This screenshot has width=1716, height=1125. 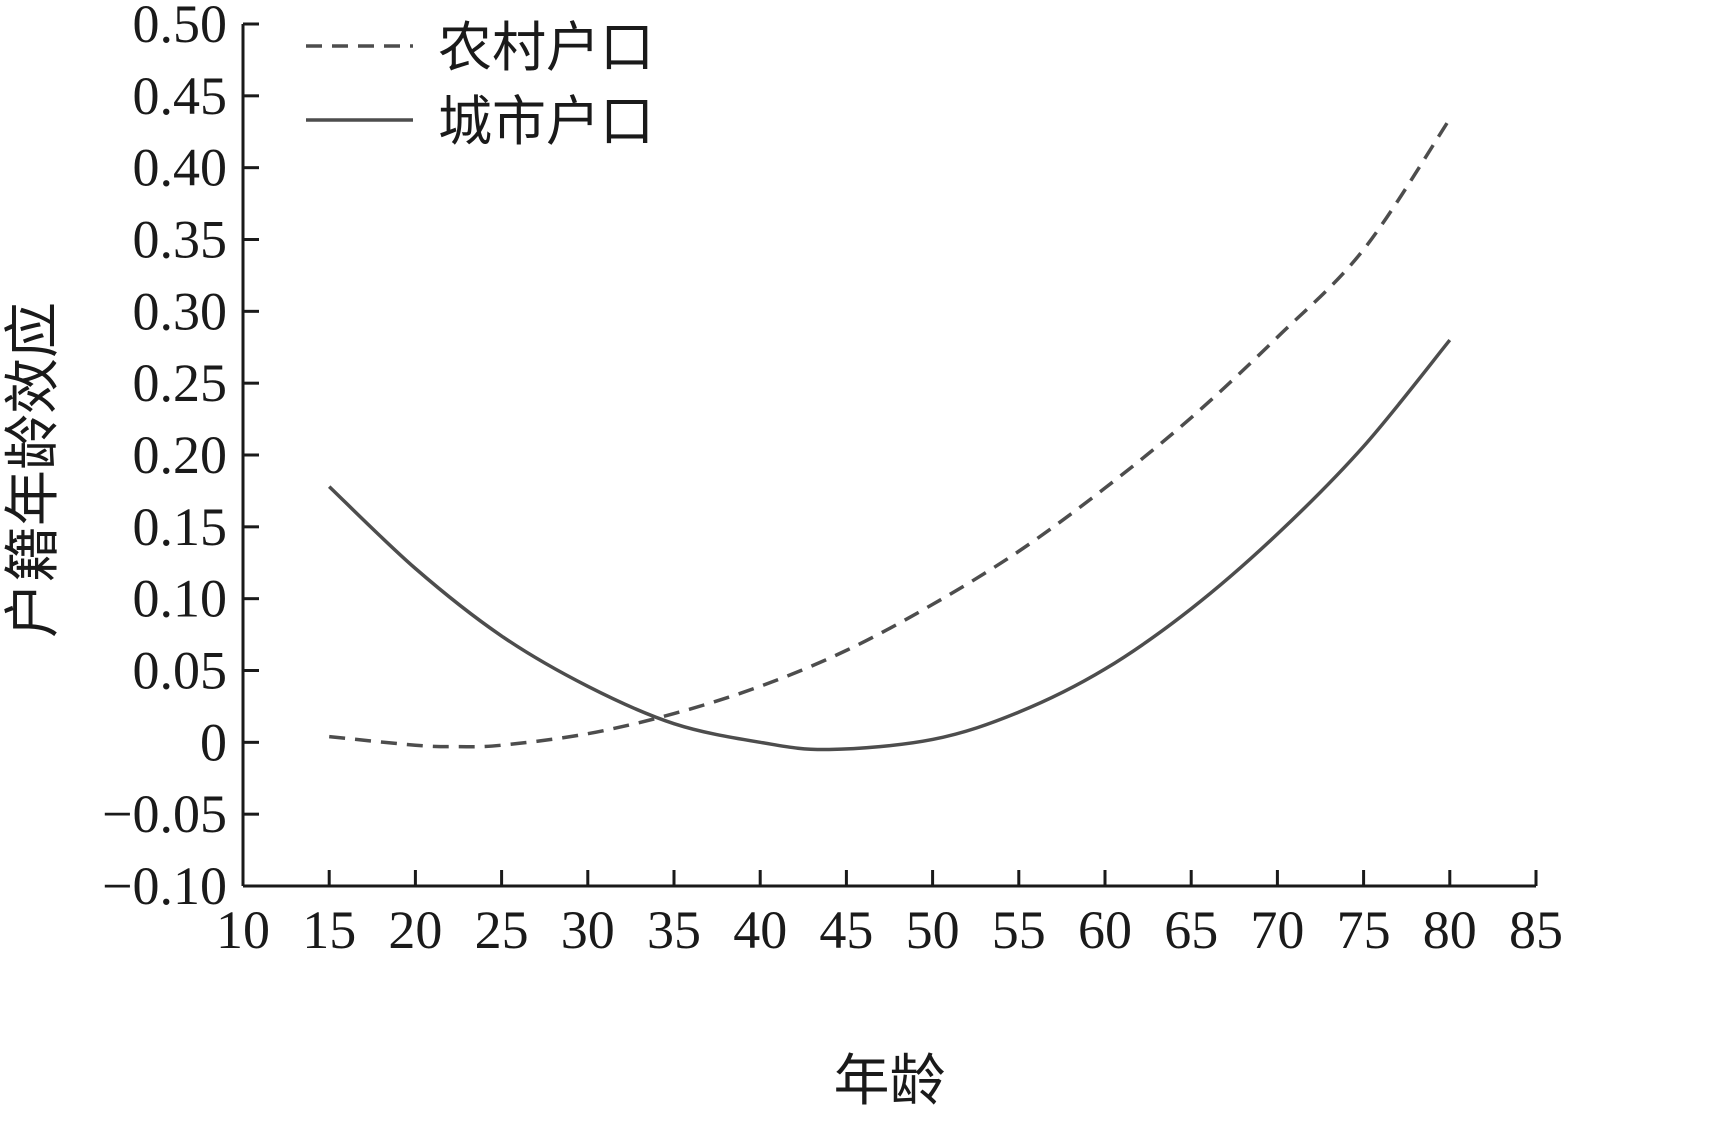 What do you see at coordinates (164, 814) in the screenshot?
I see `y-tick-label: −0.05` at bounding box center [164, 814].